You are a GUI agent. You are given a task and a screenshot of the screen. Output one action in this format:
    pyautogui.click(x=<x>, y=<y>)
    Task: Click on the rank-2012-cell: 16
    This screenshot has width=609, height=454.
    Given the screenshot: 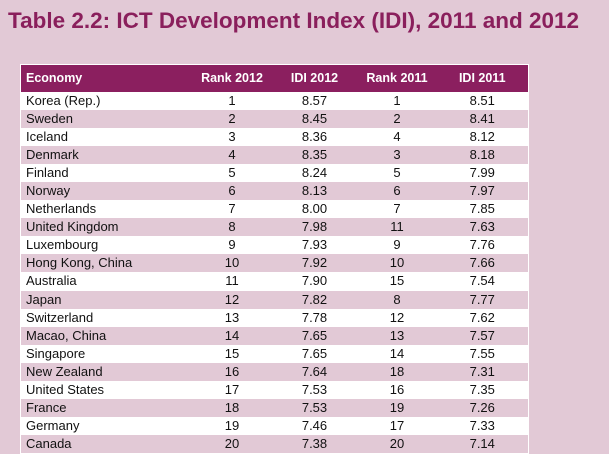 What is the action you would take?
    pyautogui.click(x=232, y=371)
    